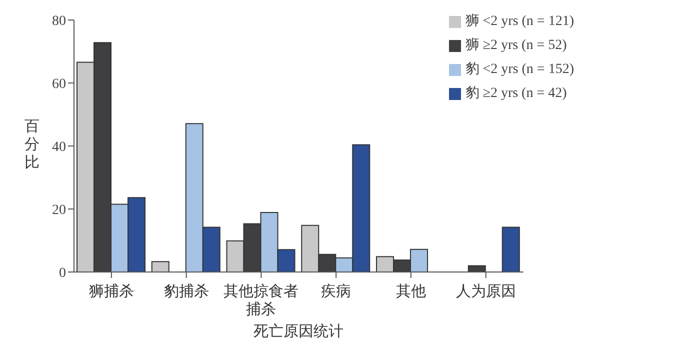  Describe the element at coordinates (59, 210) in the screenshot. I see `y-tick-label: 20` at that location.